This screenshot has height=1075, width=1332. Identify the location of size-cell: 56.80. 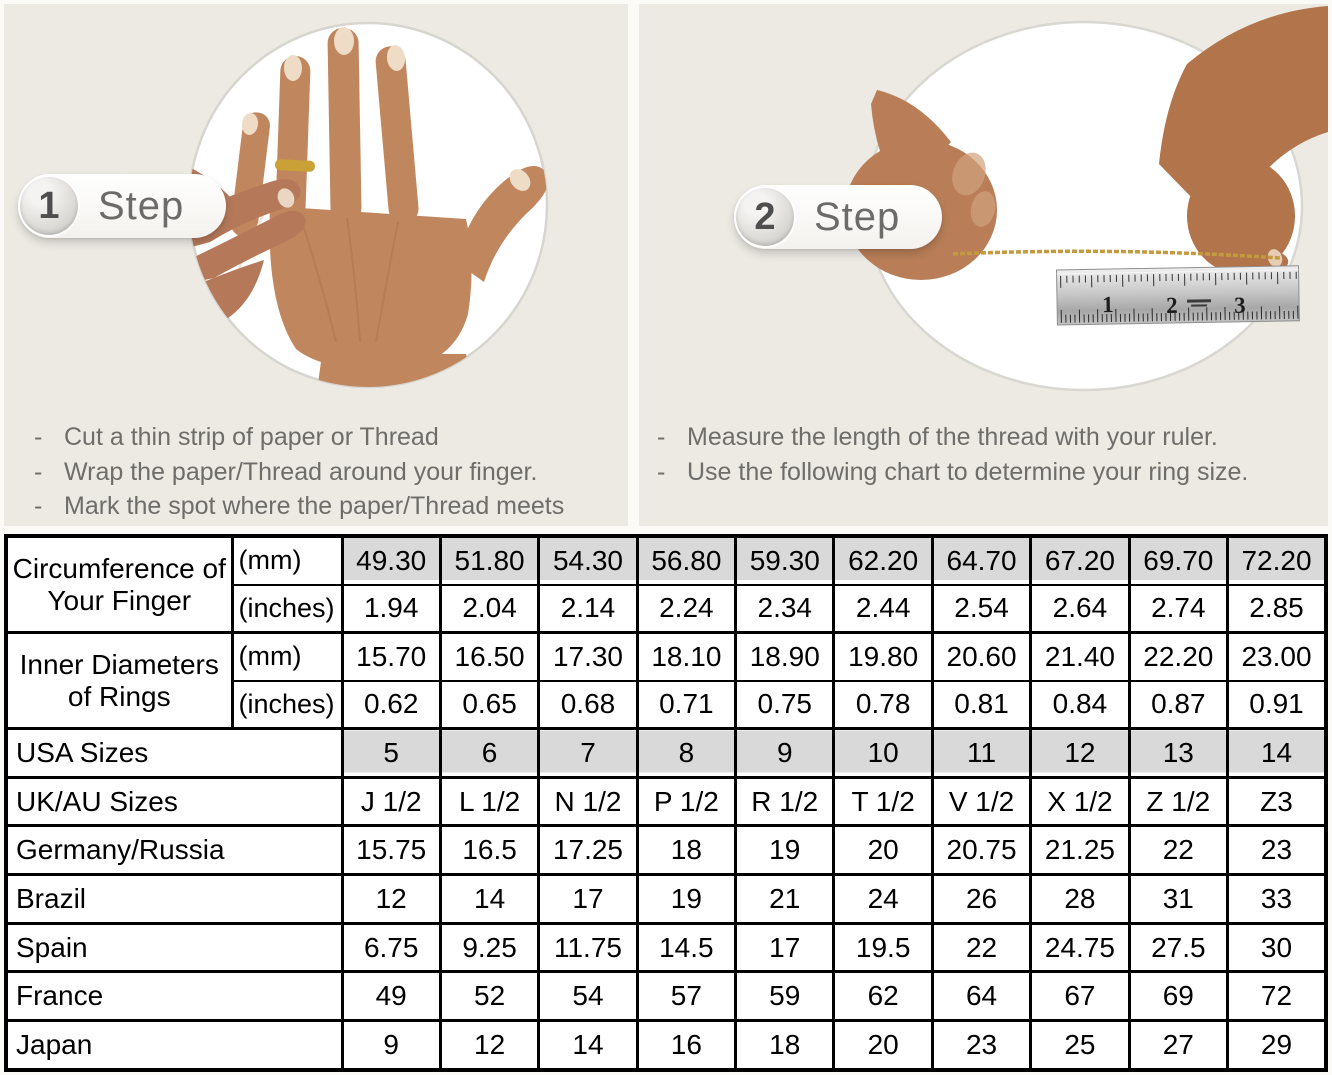
(686, 560).